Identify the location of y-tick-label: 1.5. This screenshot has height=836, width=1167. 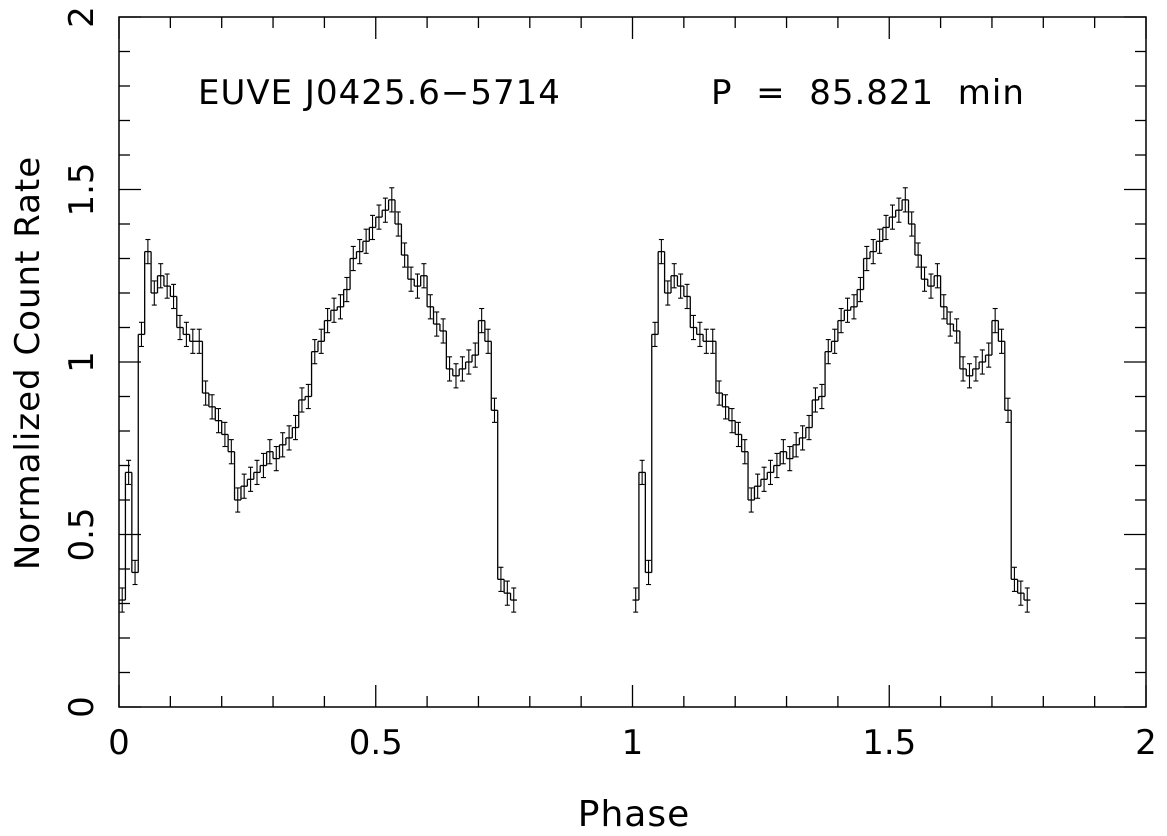
(82, 189).